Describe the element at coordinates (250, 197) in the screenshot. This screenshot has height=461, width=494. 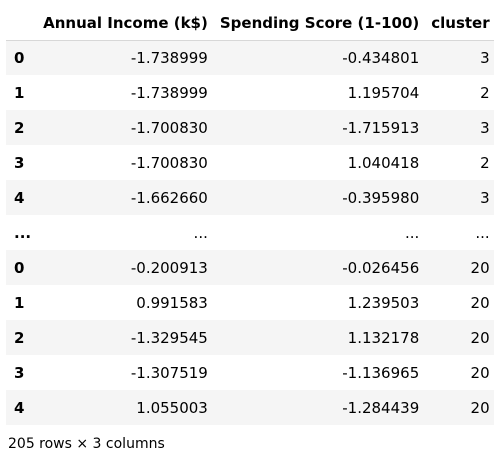
I see `table-row: 4 -1.662660 -0.395980 3` at that location.